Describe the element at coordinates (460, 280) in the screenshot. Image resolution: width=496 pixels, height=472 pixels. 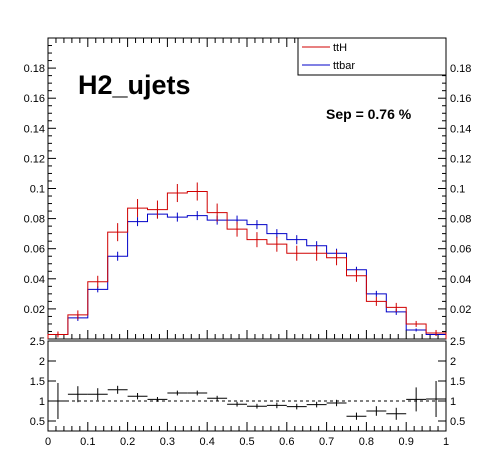
I see `main-y-tick-label-right: 0.04` at that location.